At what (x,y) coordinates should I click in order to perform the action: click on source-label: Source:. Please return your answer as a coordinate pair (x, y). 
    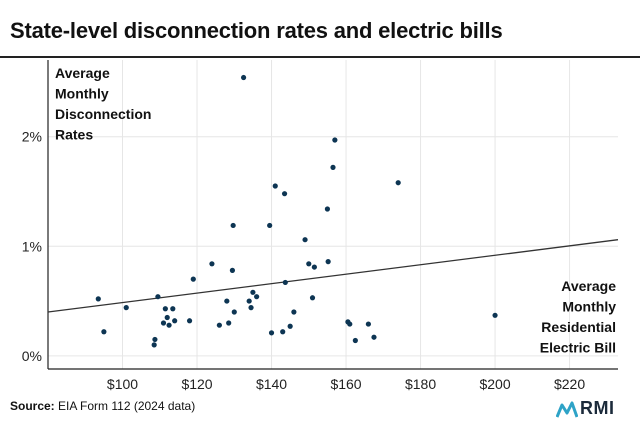
    Looking at the image, I should click on (32, 406).